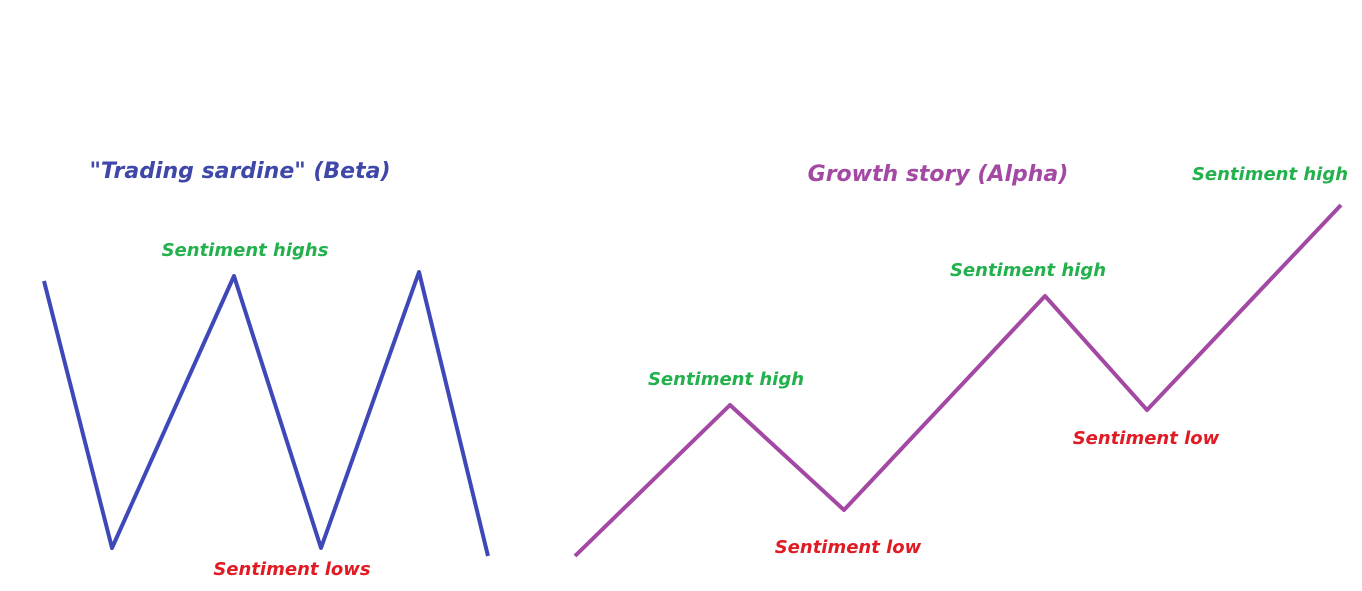 This screenshot has width=1362, height=591. I want to click on beta-title: "Trading sardine" (Beta), so click(239, 171).